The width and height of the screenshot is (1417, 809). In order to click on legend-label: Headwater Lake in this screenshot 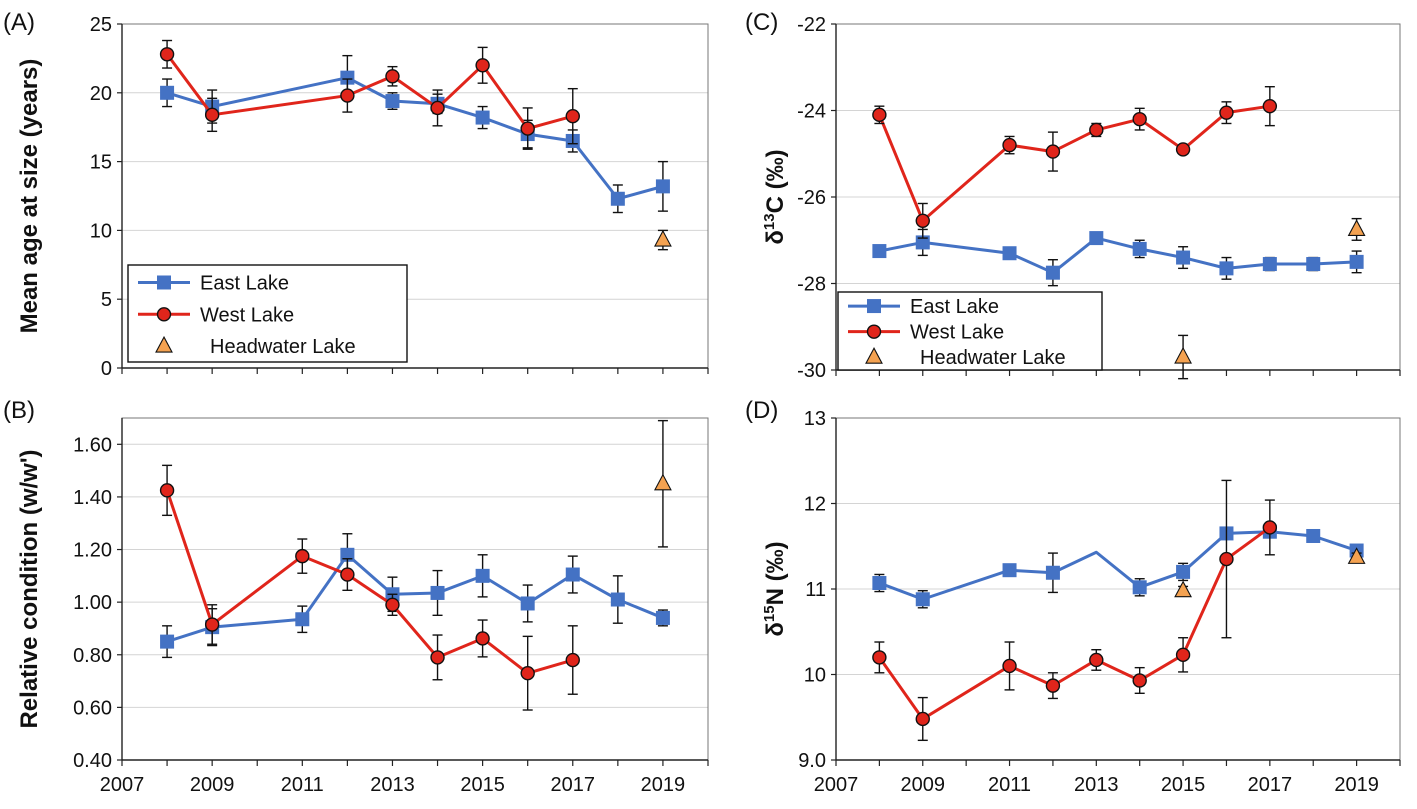, I will do `click(993, 358)`.